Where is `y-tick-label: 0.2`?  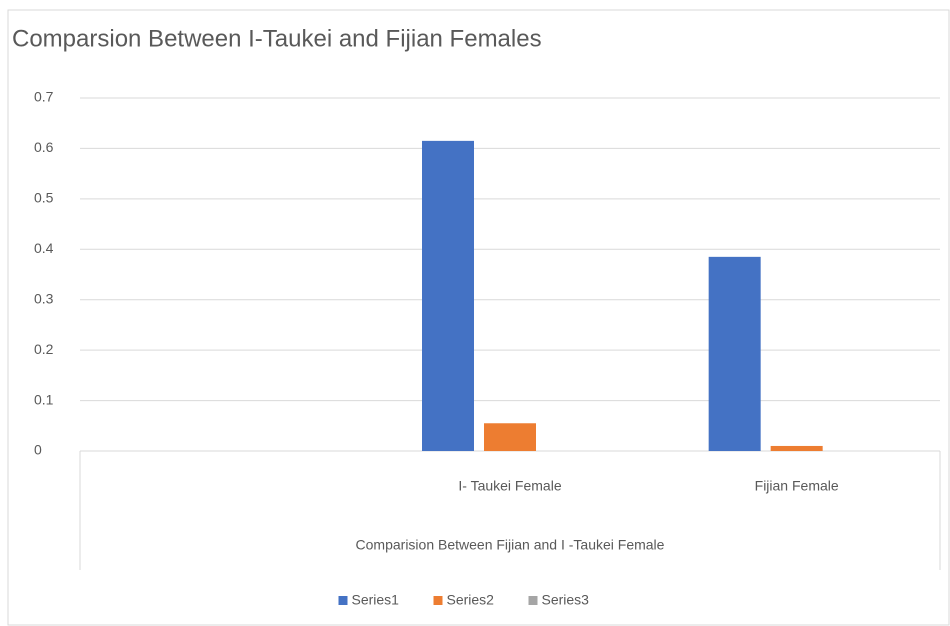
y-tick-label: 0.2 is located at coordinates (44, 349).